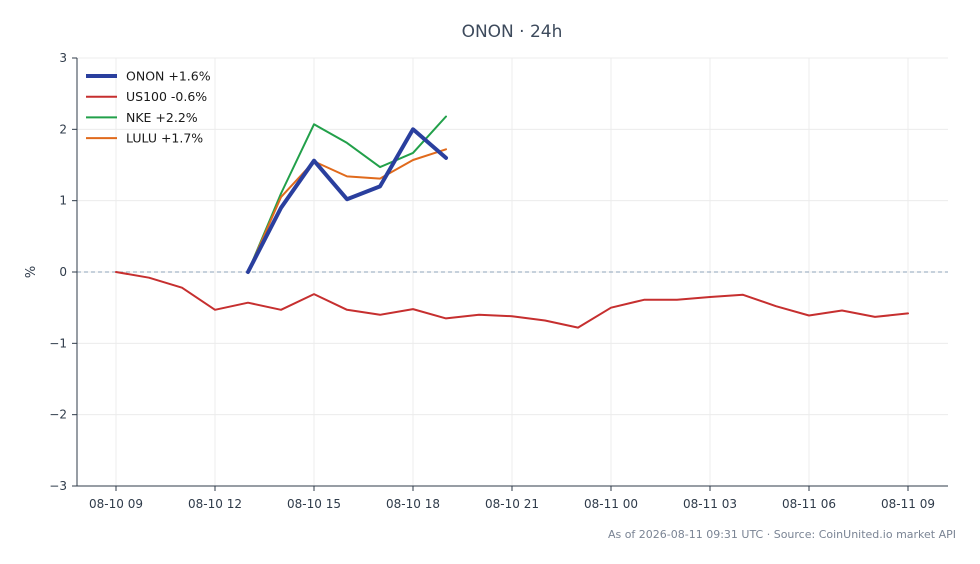 This screenshot has width=980, height=564. What do you see at coordinates (809, 504) in the screenshot?
I see `x-tick-label: 08-11 06` at bounding box center [809, 504].